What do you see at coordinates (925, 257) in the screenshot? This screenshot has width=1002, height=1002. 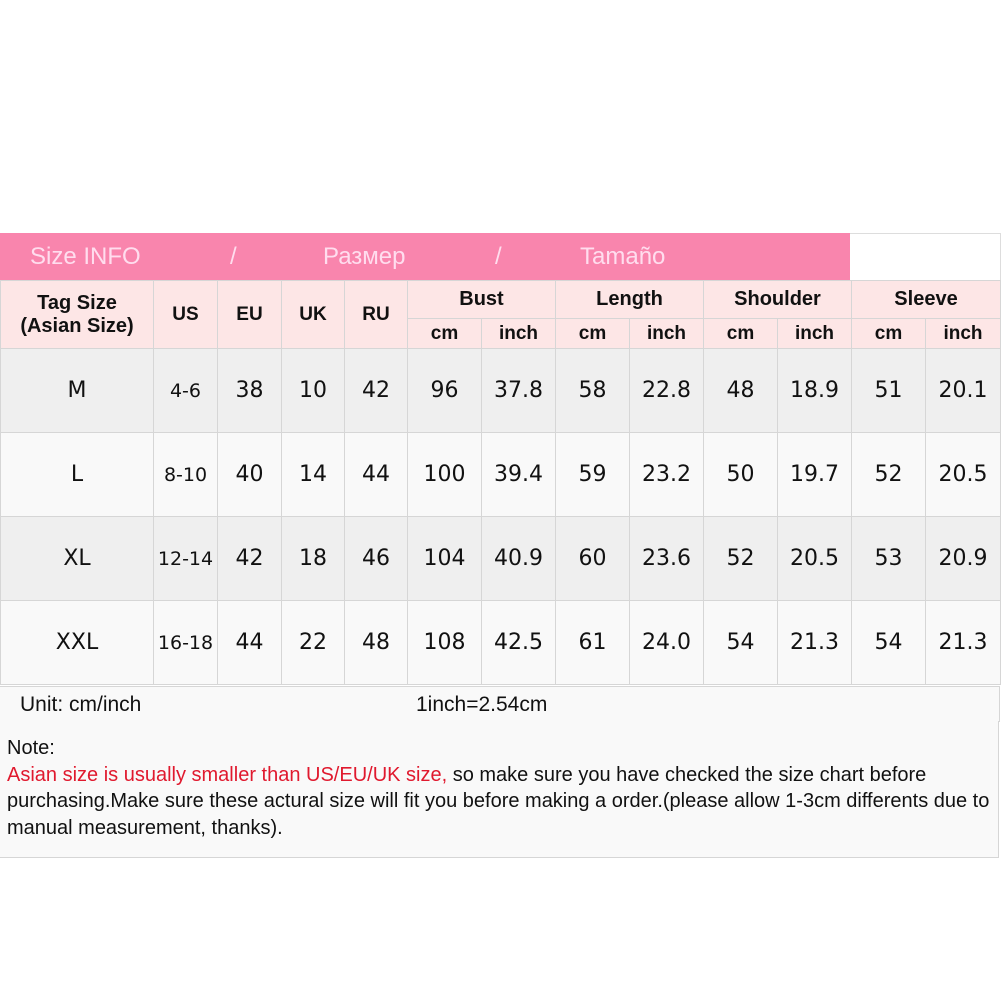 I see `empty-cell` at bounding box center [925, 257].